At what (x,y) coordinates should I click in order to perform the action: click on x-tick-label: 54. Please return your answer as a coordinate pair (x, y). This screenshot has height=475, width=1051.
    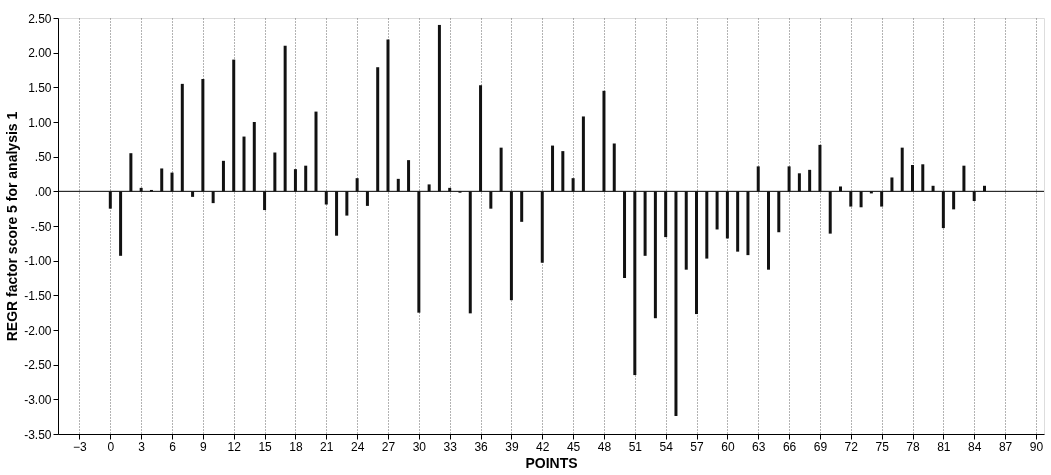
    Looking at the image, I should click on (666, 446).